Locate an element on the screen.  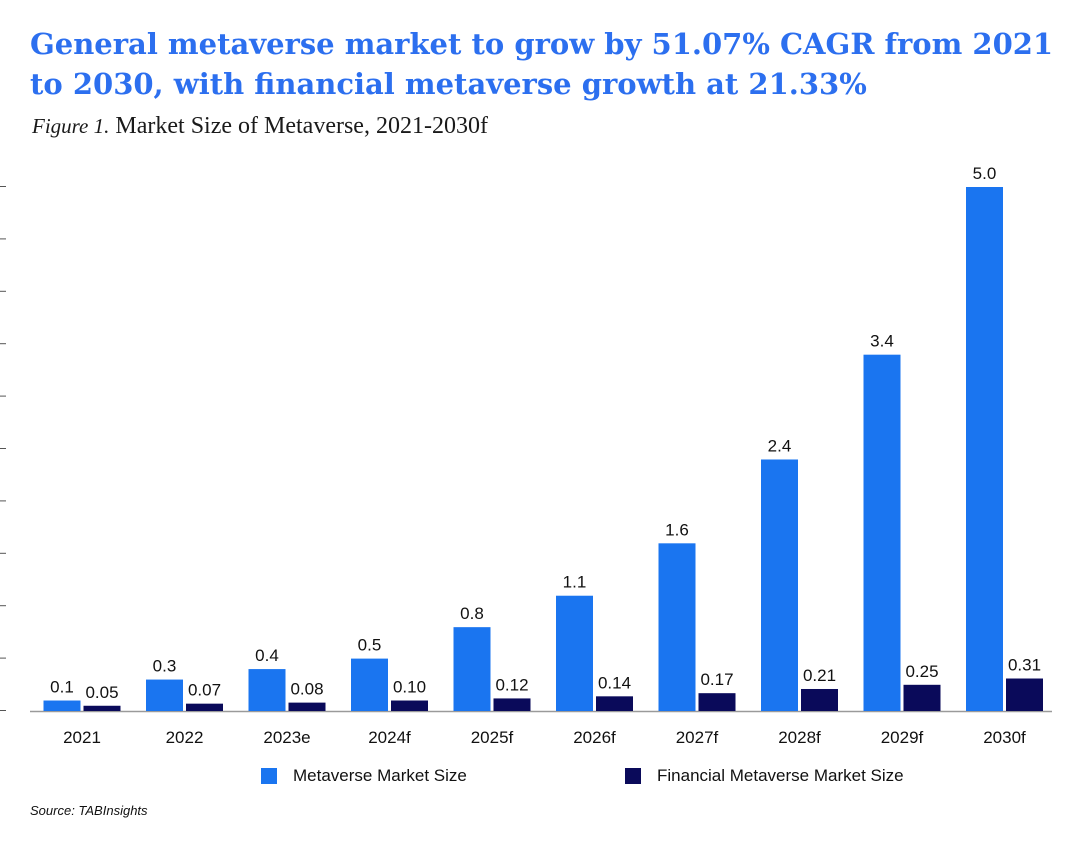
data-label-metaverse-2026f: 1.1 is located at coordinates (575, 582).